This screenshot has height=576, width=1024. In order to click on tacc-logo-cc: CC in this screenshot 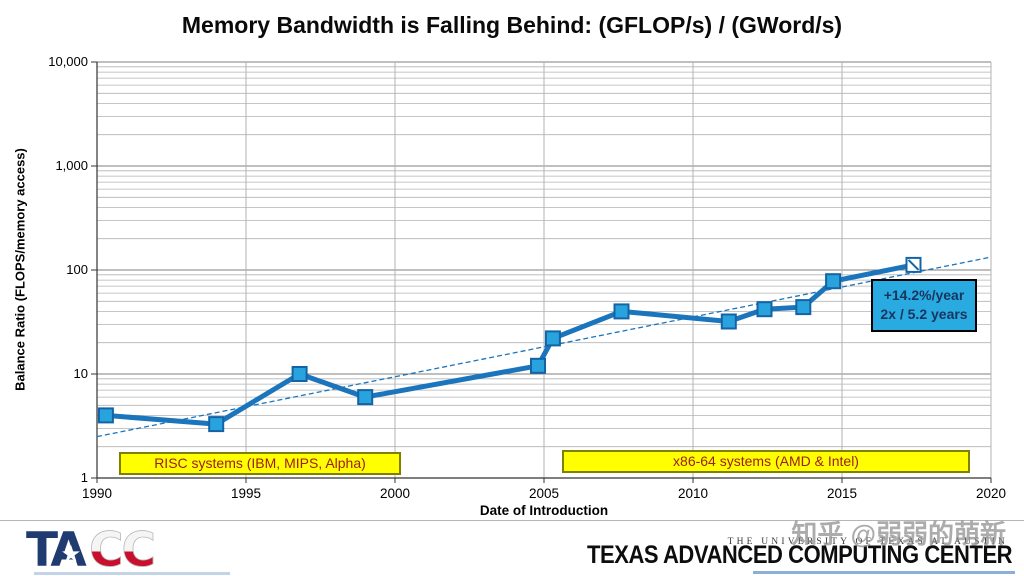, I will do `click(121, 549)`.